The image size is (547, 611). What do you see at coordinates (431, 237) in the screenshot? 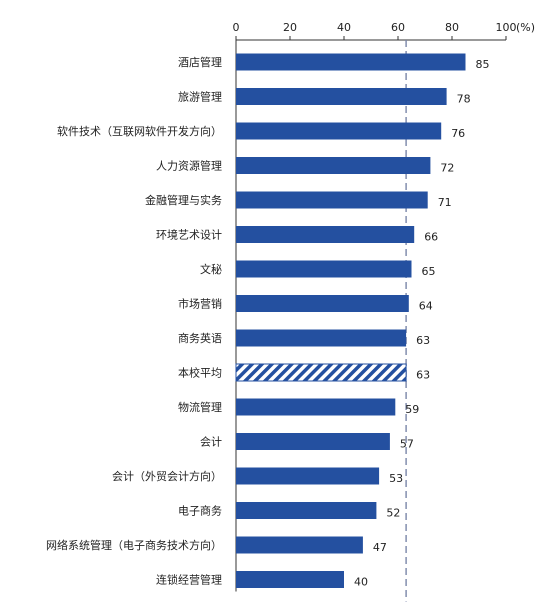
I see `data-label: 66` at bounding box center [431, 237].